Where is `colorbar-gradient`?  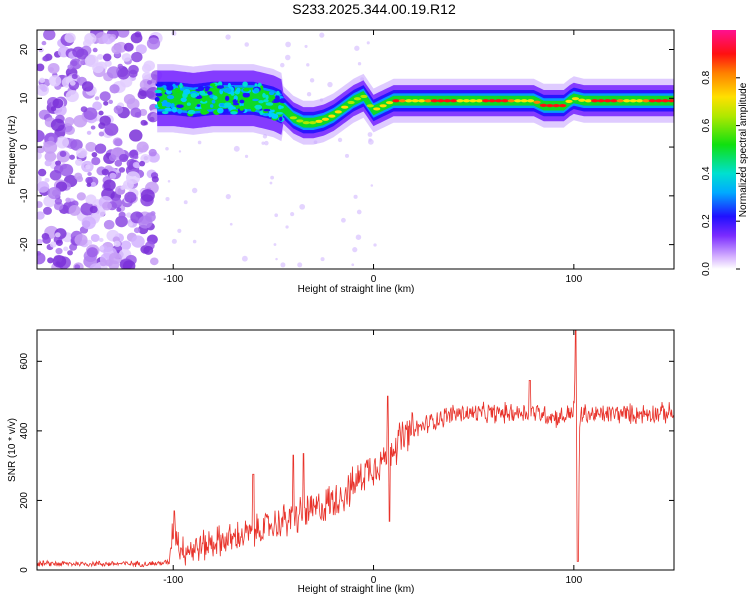
colorbar-gradient is located at coordinates (724, 149).